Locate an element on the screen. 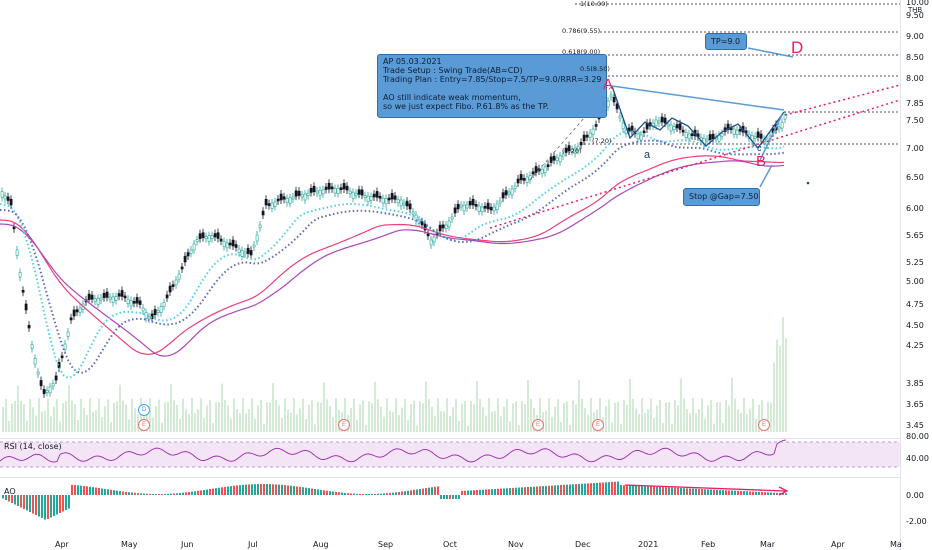  stop-loss-callout: Stop @Gap=7.50 is located at coordinates (721, 197).